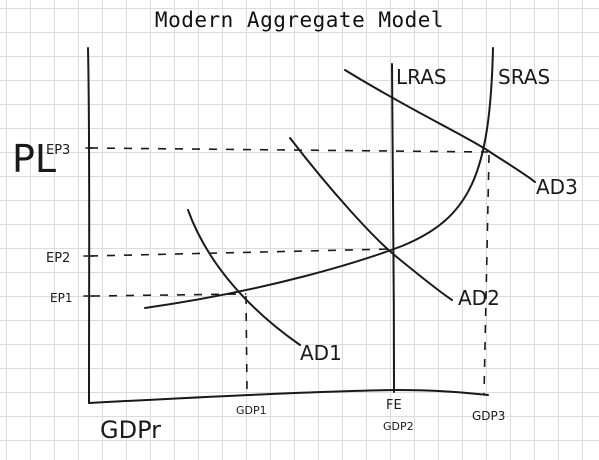 This screenshot has width=599, height=460. Describe the element at coordinates (130, 430) in the screenshot. I see `x-axis-label: GDPr` at that location.